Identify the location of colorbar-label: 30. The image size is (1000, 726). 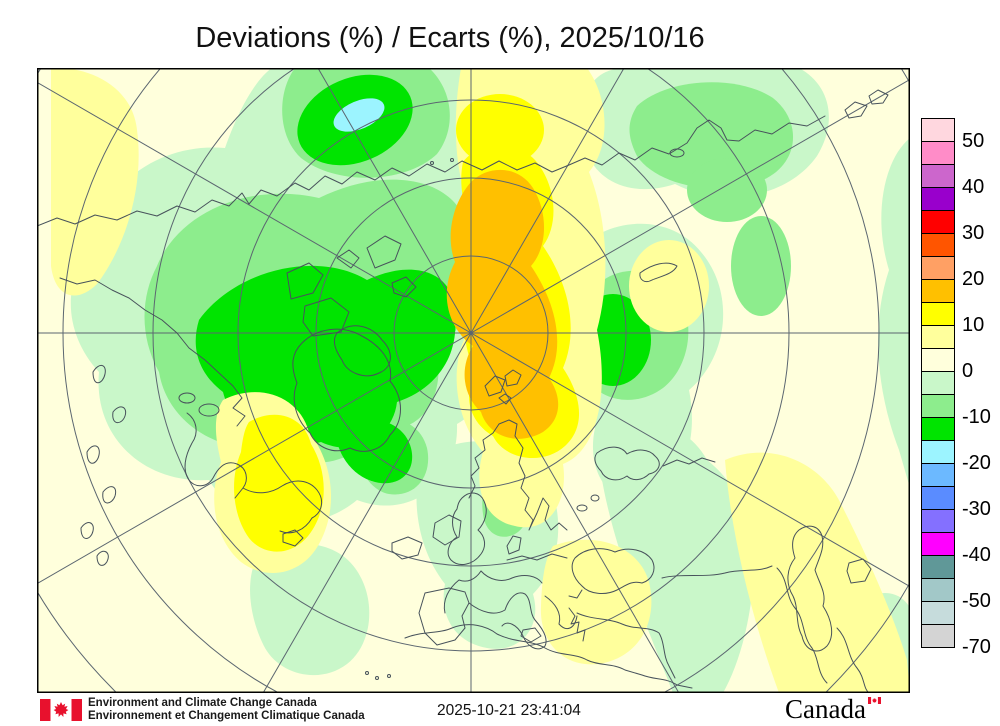
(973, 233).